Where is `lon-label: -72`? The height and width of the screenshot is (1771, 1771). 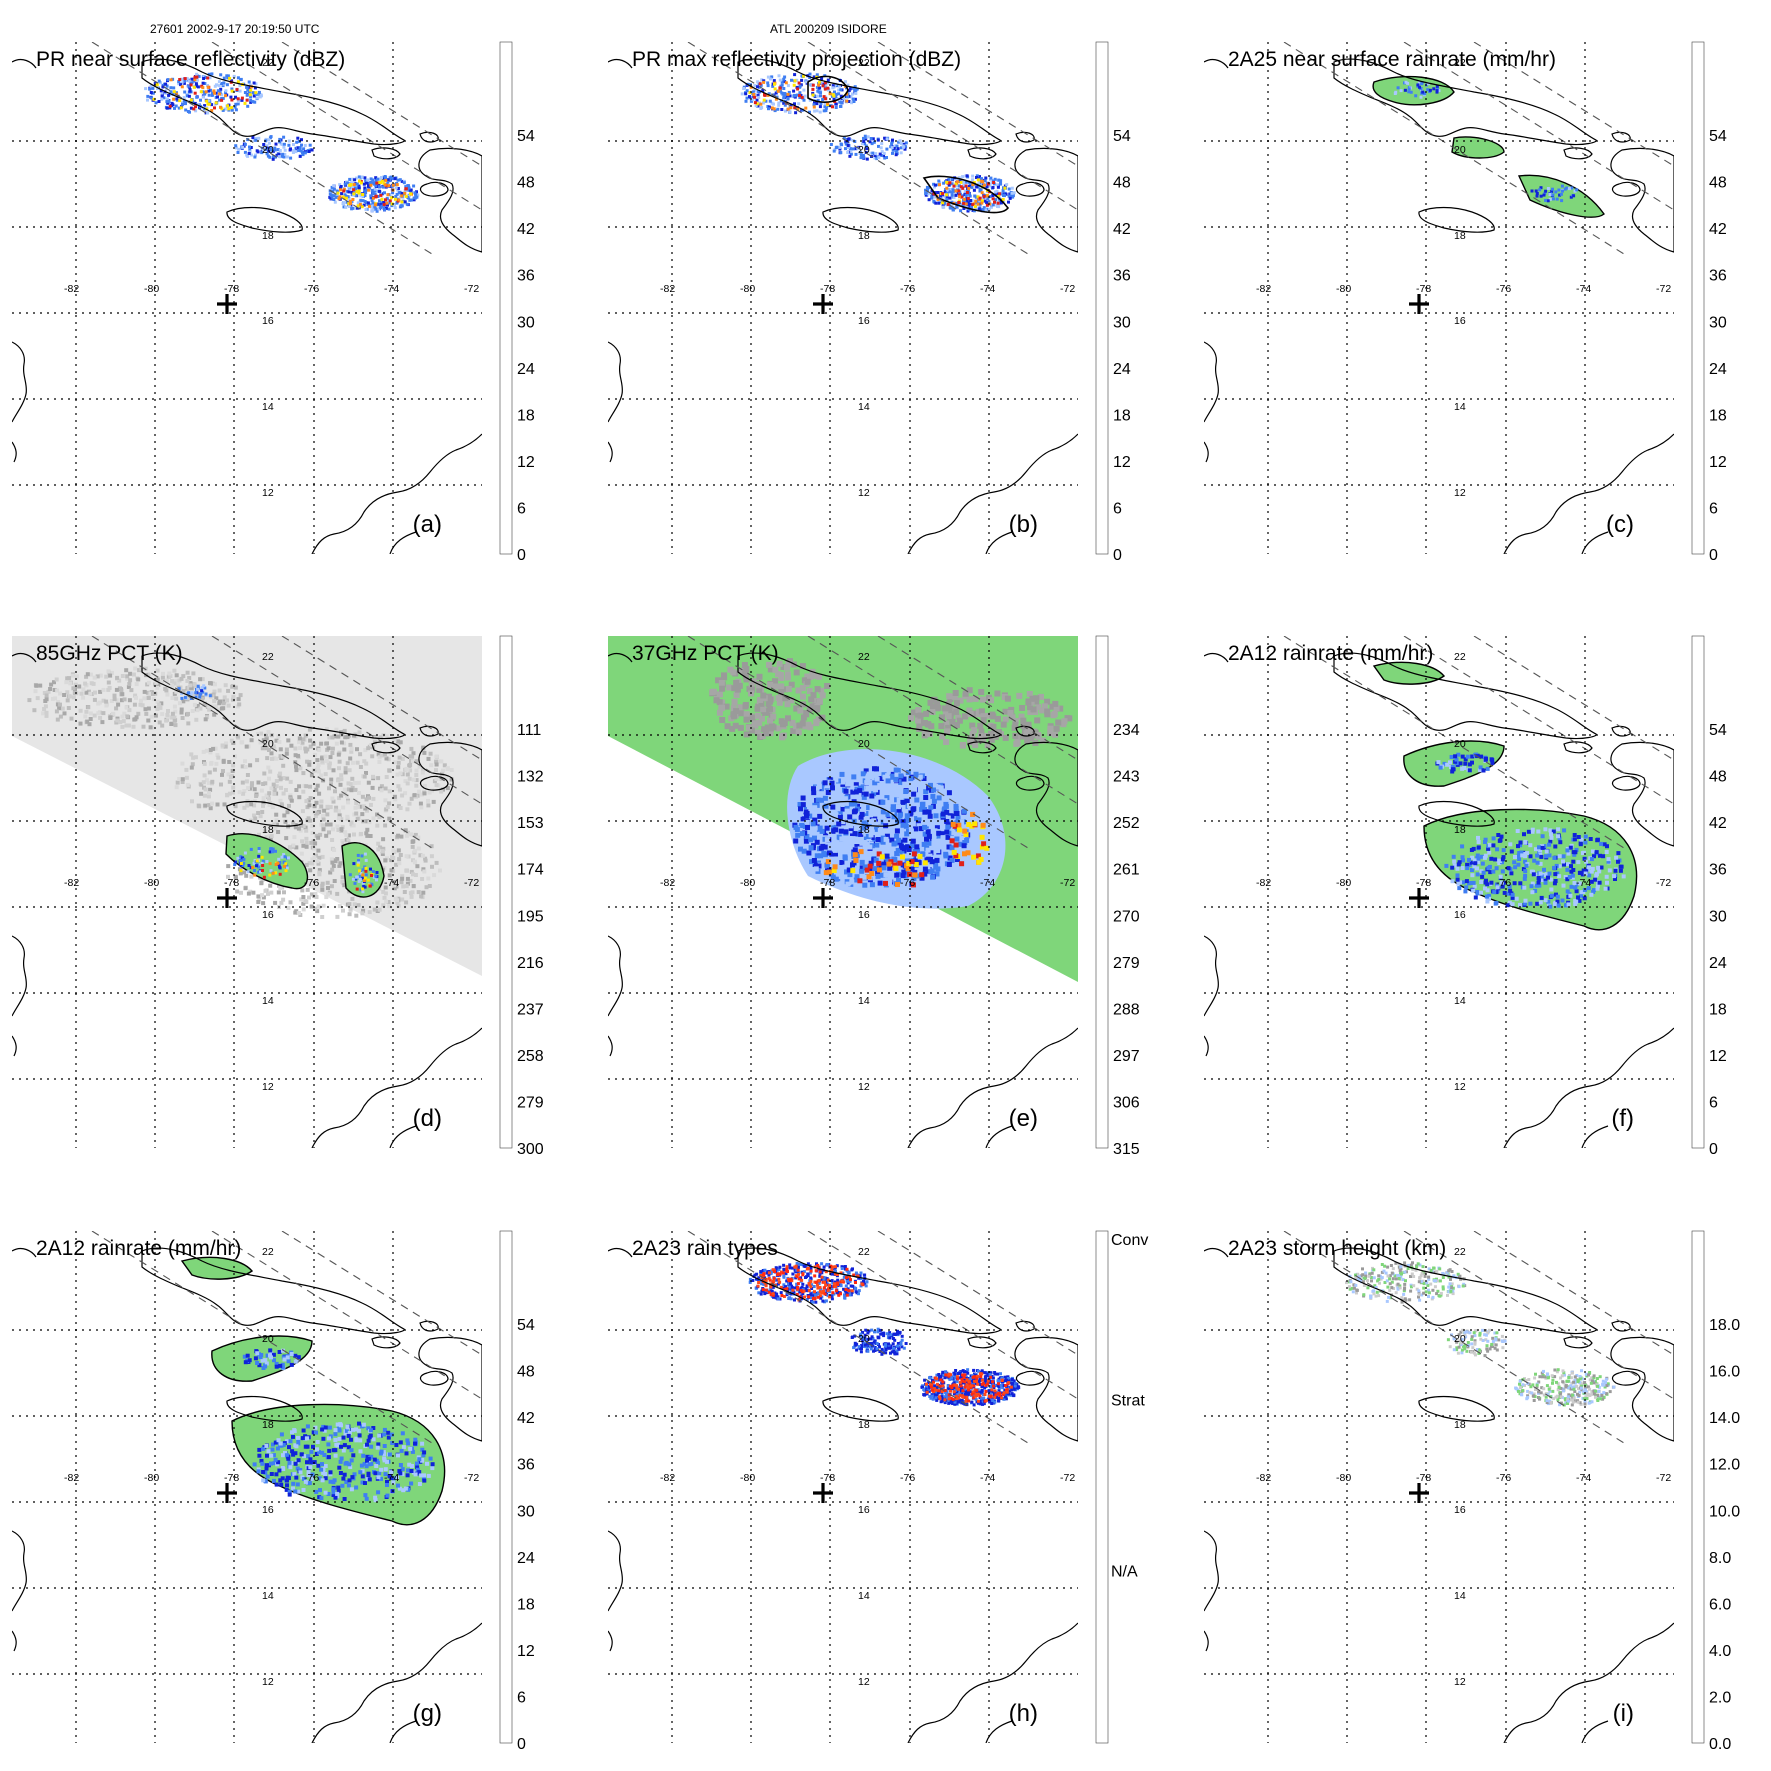
lon-label: -72 is located at coordinates (471, 289).